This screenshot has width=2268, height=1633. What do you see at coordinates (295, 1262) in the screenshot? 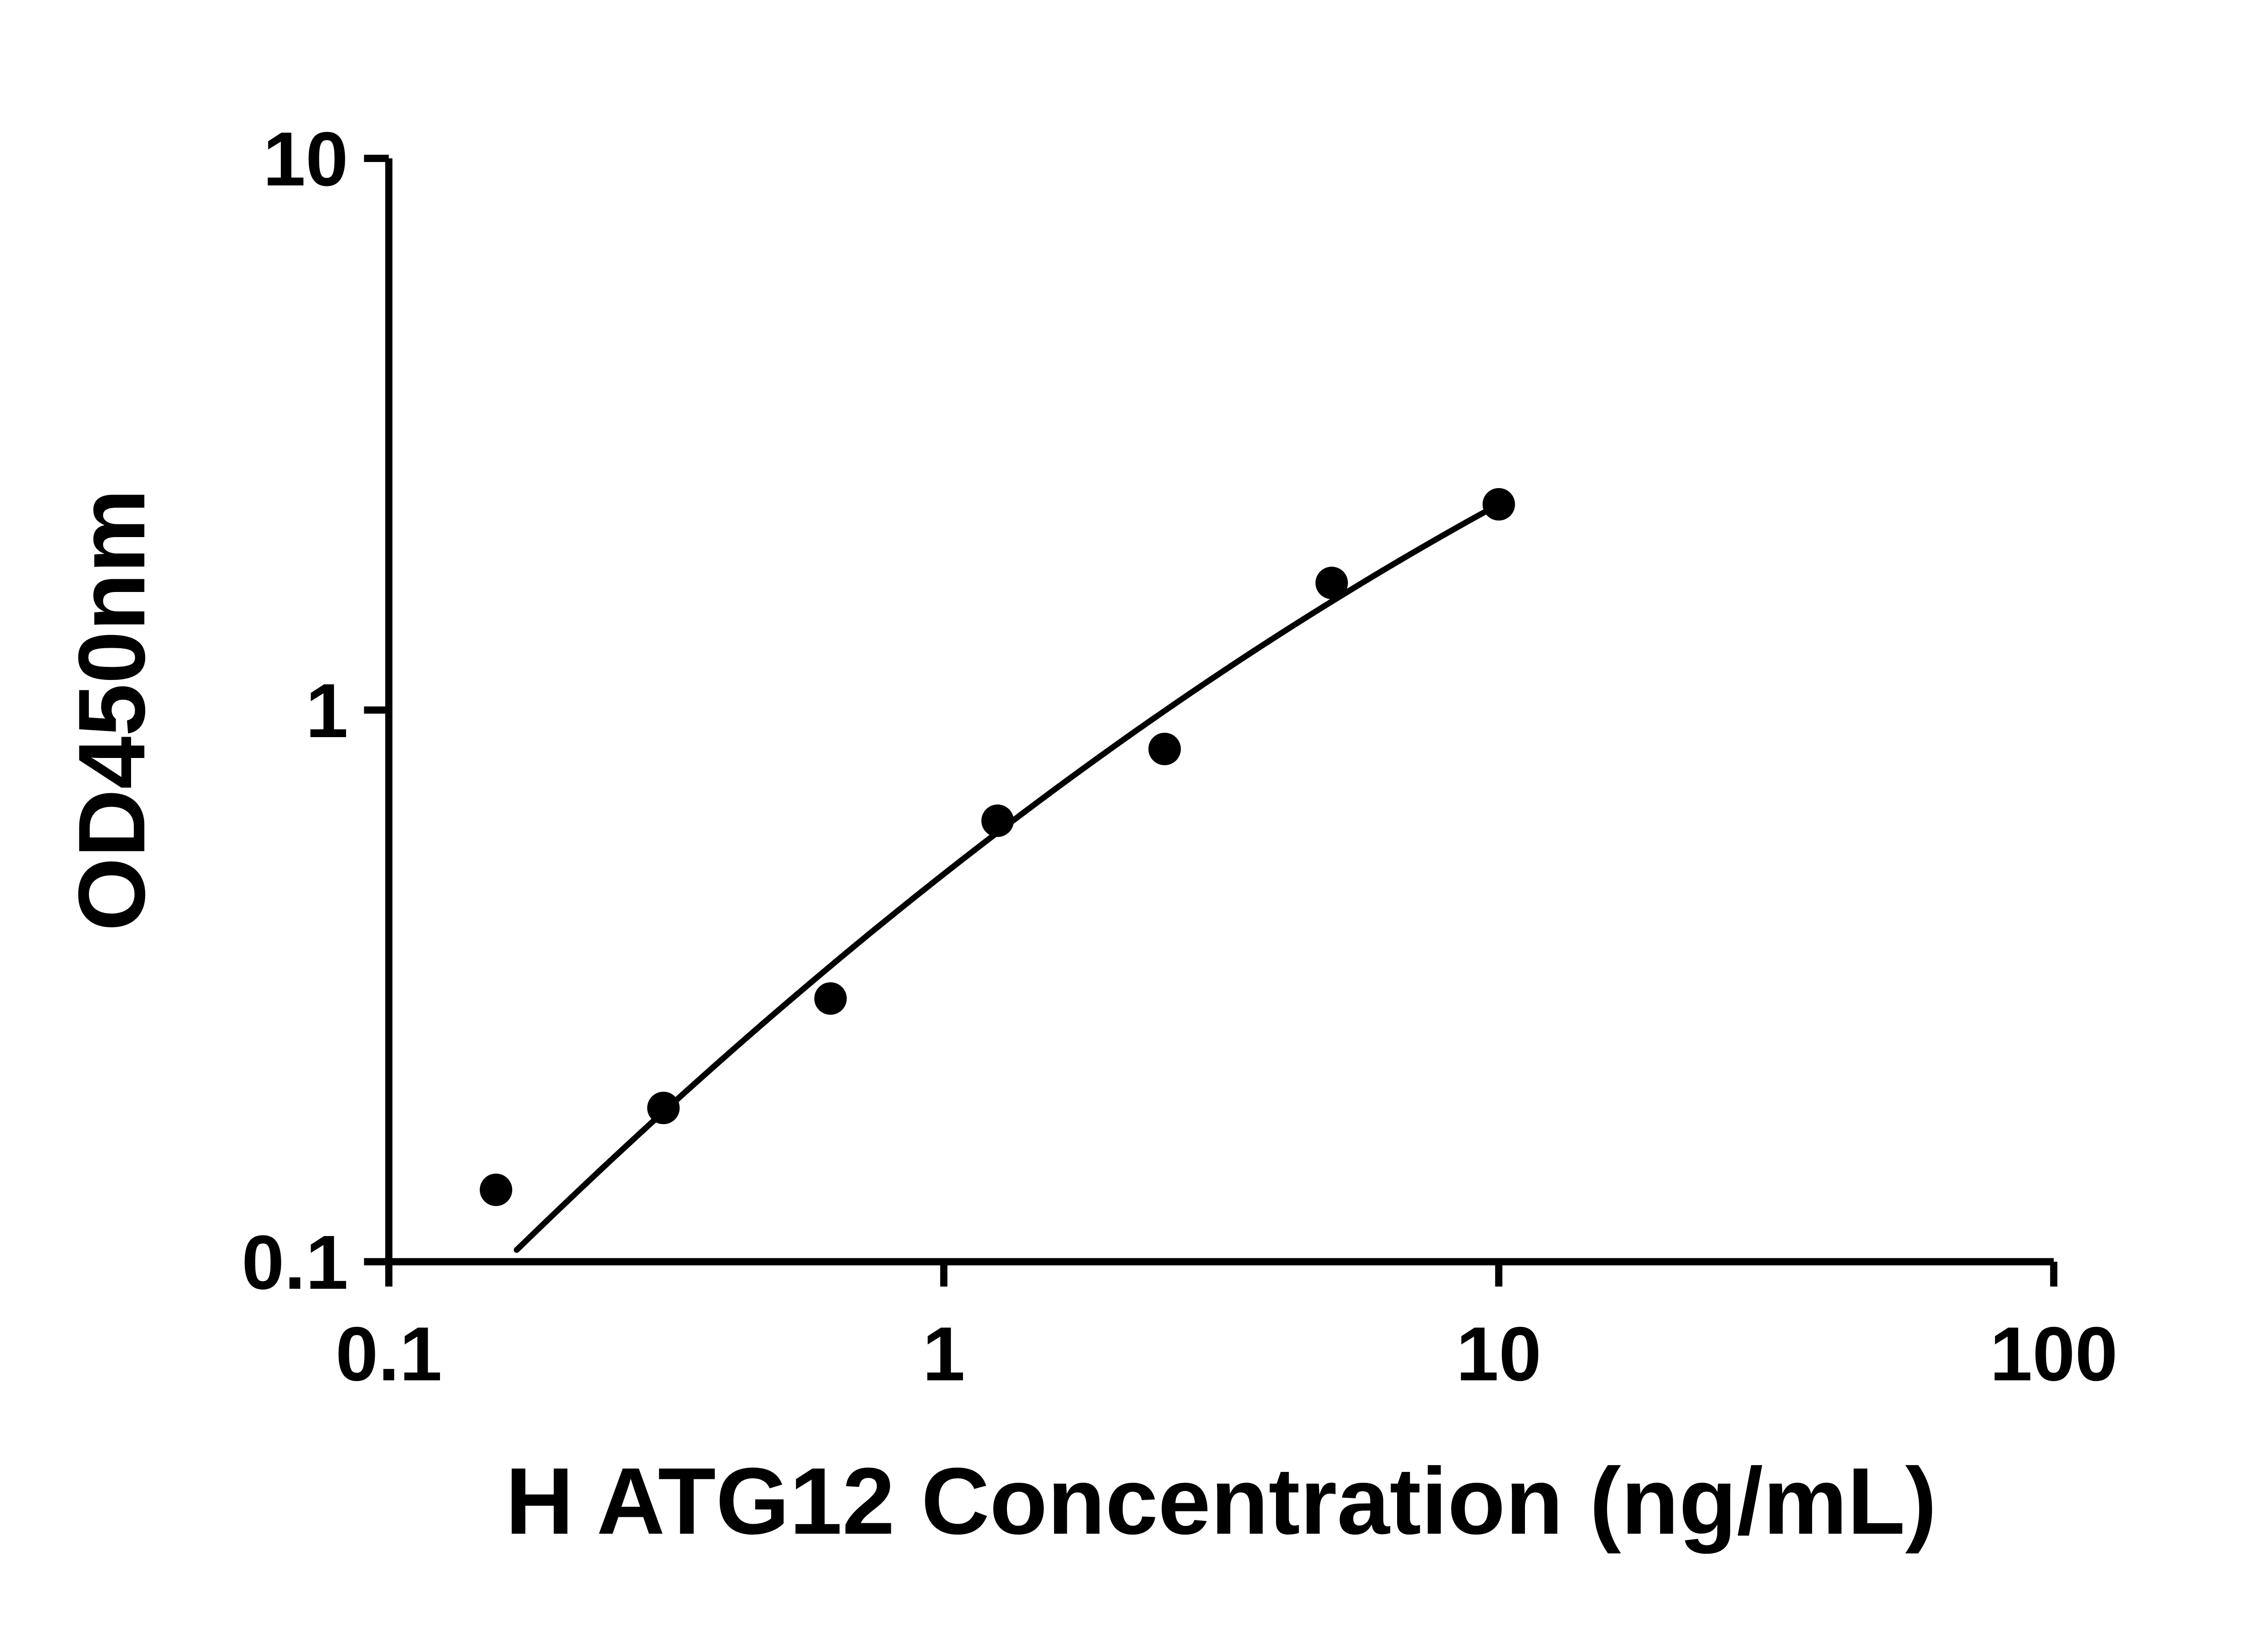
I see `y-tick-label: 0.1` at bounding box center [295, 1262].